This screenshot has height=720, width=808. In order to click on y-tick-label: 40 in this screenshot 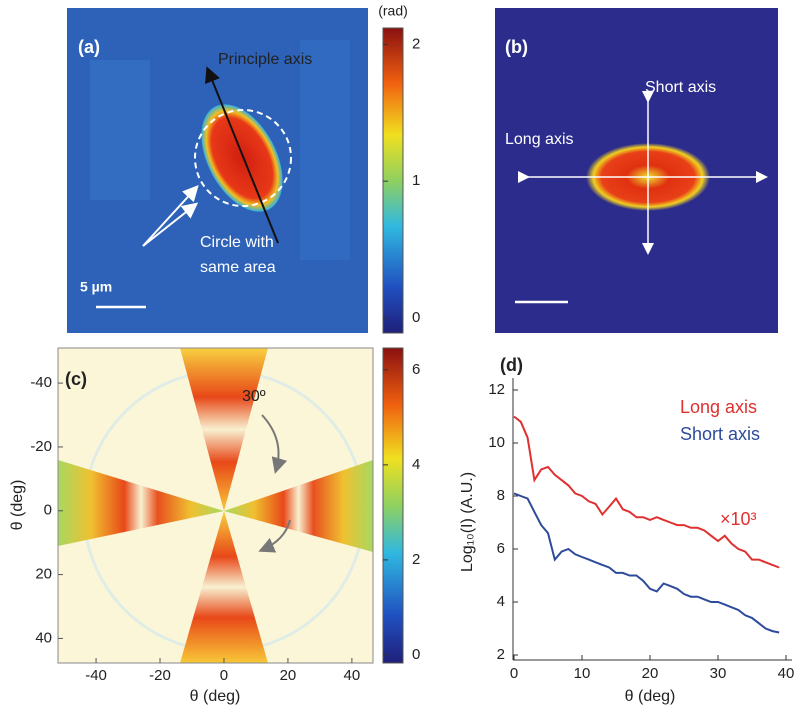, I will do `click(43, 637)`.